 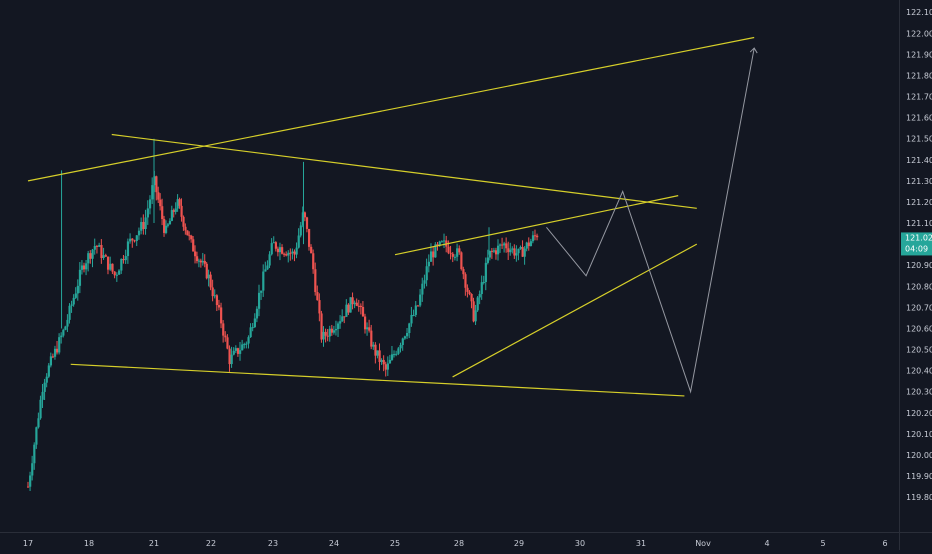 I want to click on x-tick-label: 21, so click(x=154, y=543).